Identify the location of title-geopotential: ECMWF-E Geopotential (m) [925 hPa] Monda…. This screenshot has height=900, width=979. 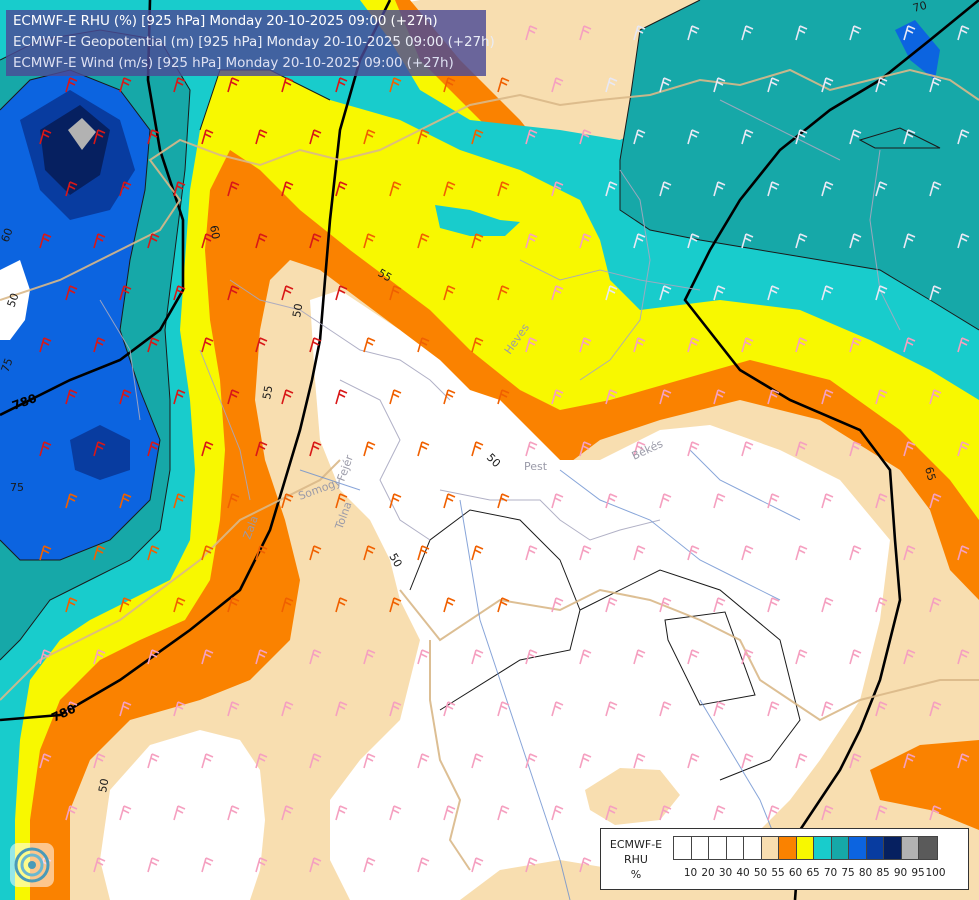
(254, 42).